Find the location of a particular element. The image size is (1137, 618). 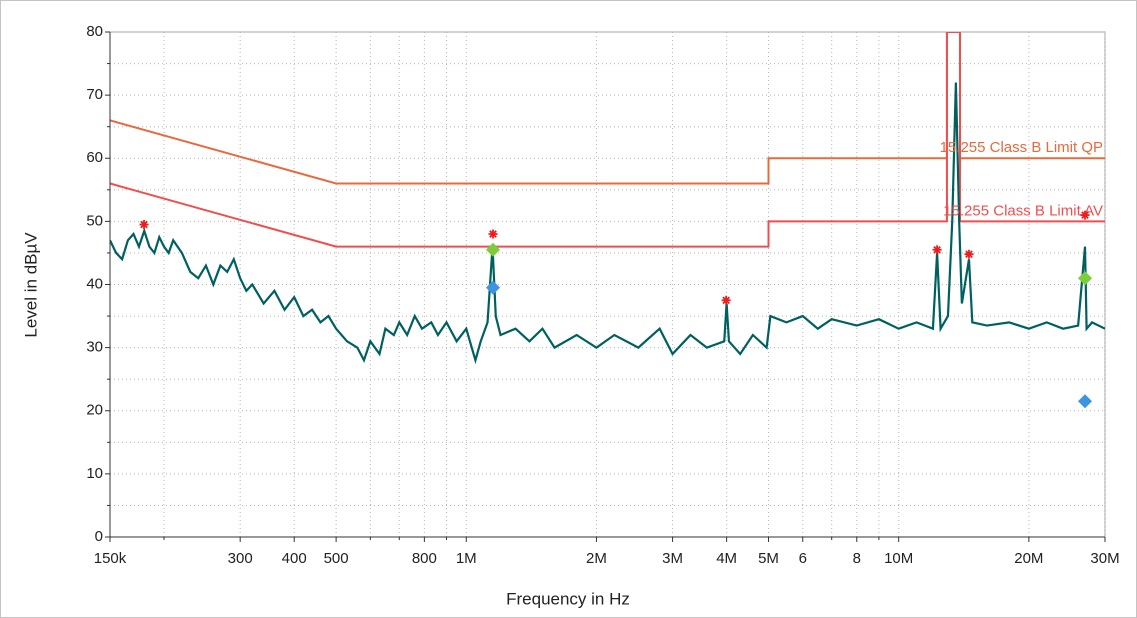

x-tick-label: 10M is located at coordinates (898, 558).